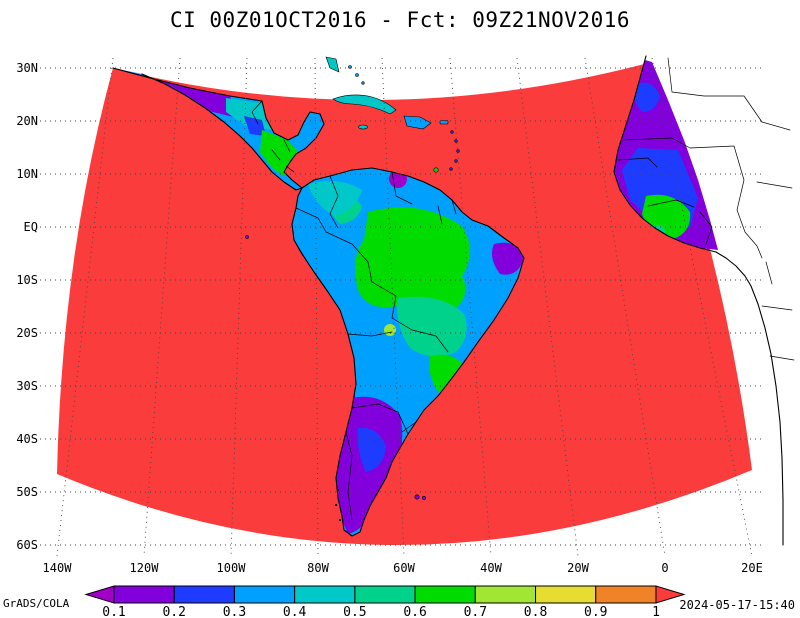  What do you see at coordinates (595, 611) in the screenshot?
I see `cbar-label-0.9: 0.9` at bounding box center [595, 611].